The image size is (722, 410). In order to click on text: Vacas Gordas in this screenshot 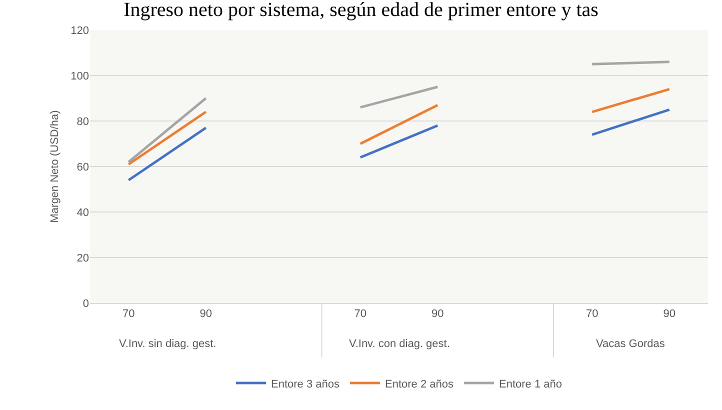, I will do `click(631, 344)`.